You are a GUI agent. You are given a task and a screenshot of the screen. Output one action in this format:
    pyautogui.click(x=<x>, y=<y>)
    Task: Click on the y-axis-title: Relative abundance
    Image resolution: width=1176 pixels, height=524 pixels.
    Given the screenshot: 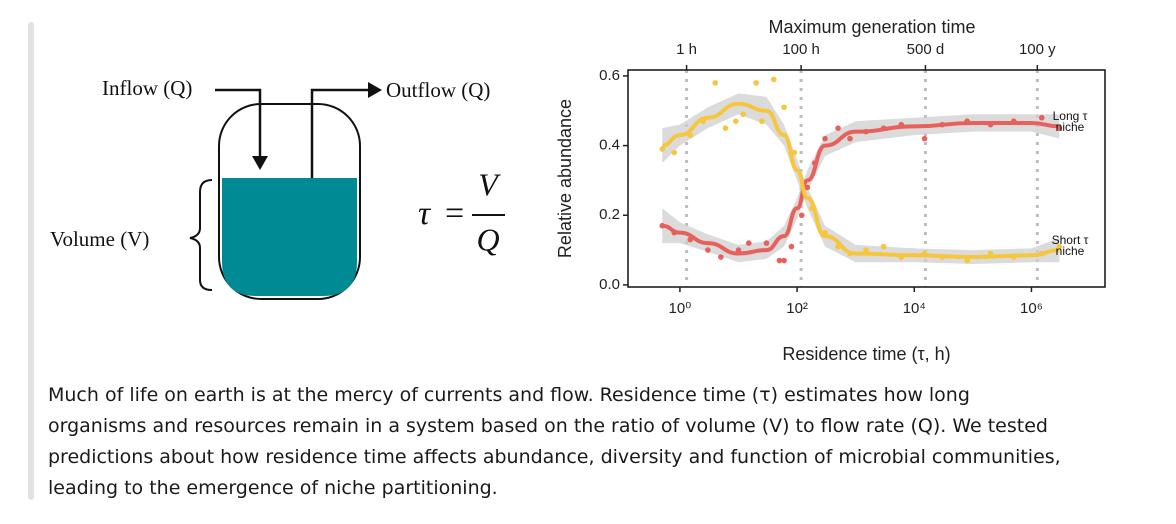 What is the action you would take?
    pyautogui.click(x=565, y=178)
    